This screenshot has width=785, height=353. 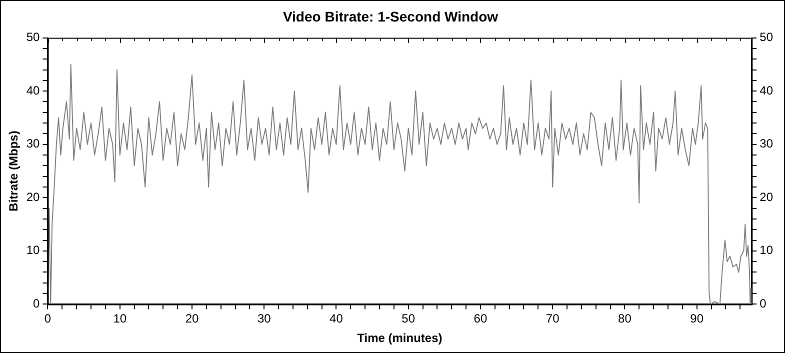 I want to click on y-axis-title: Bitrate (Mbps), so click(x=13, y=171).